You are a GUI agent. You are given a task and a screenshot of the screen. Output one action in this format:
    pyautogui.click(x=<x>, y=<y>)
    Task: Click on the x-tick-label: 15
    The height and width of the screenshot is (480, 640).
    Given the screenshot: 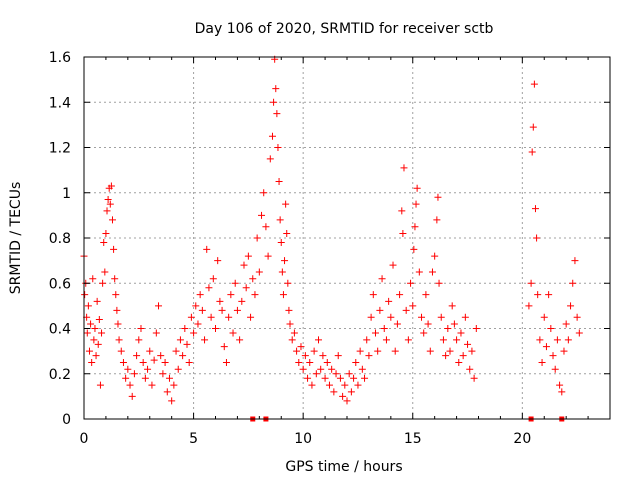 What is the action you would take?
    pyautogui.click(x=413, y=439)
    